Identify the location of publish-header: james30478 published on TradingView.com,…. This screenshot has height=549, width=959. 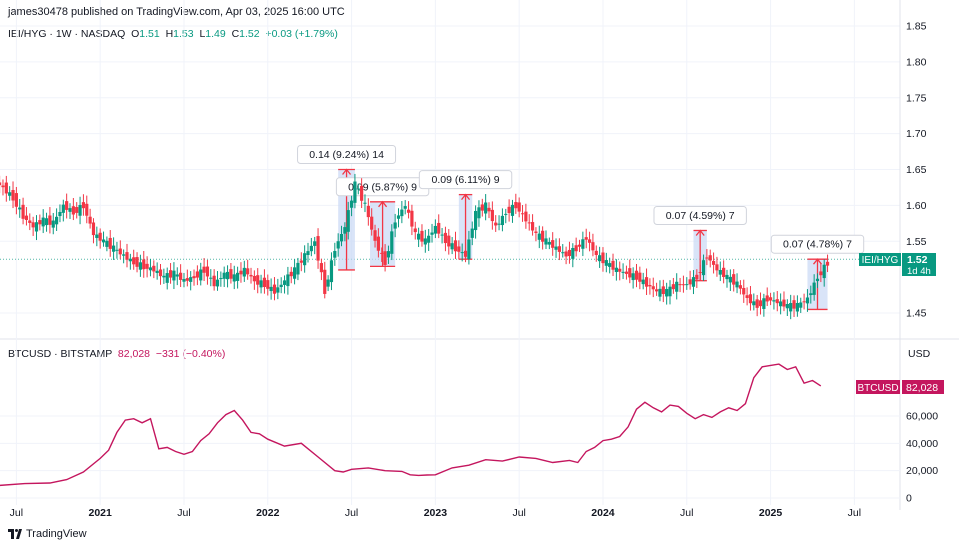
(176, 12).